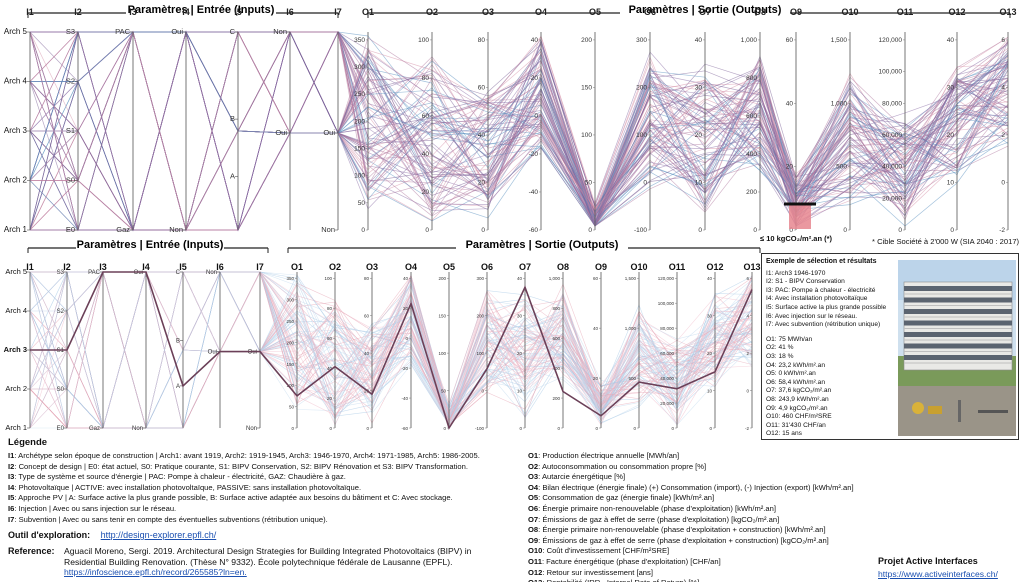 The image size is (1024, 582). What do you see at coordinates (667, 403) in the screenshot?
I see `tick-label: 20,000` at bounding box center [667, 403].